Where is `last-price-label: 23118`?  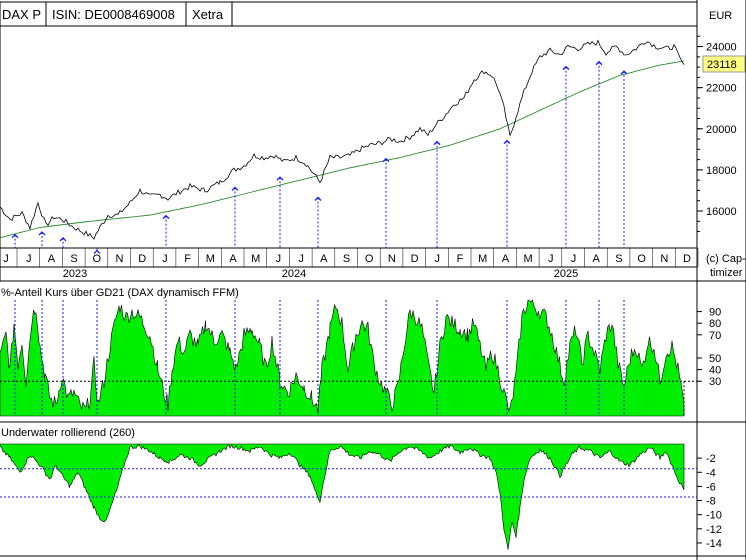
last-price-label: 23118 is located at coordinates (722, 65).